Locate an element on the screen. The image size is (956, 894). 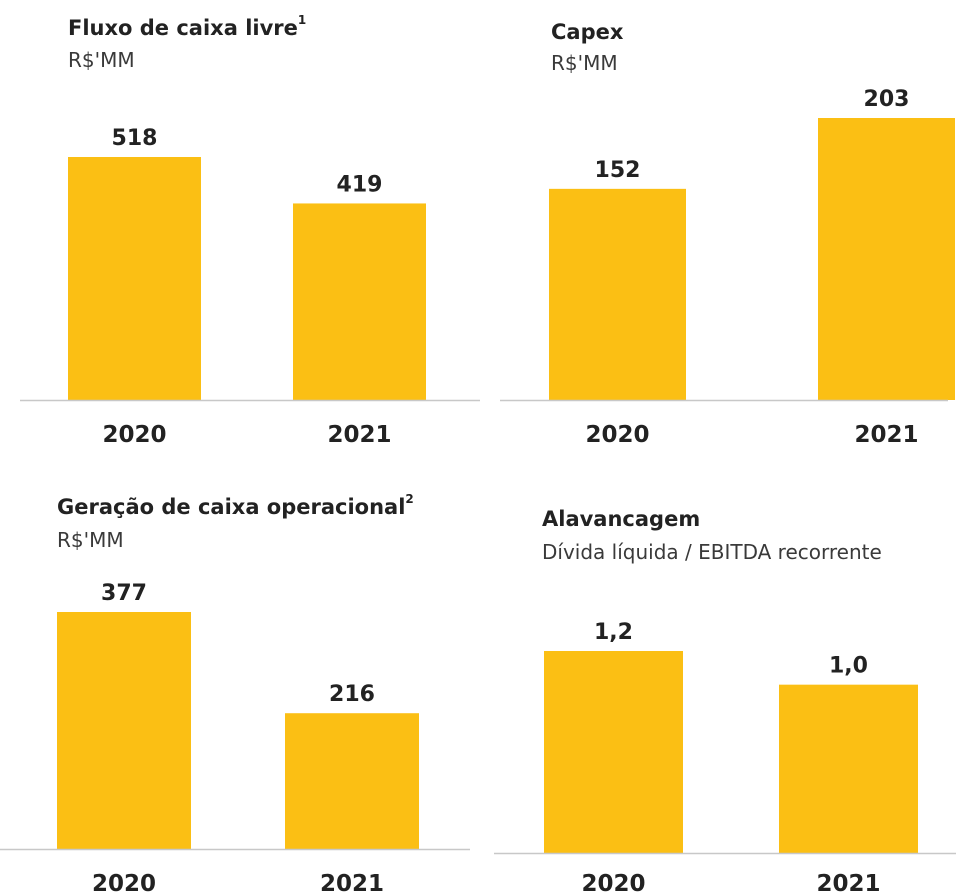
data-label: 203 is located at coordinates (887, 99).